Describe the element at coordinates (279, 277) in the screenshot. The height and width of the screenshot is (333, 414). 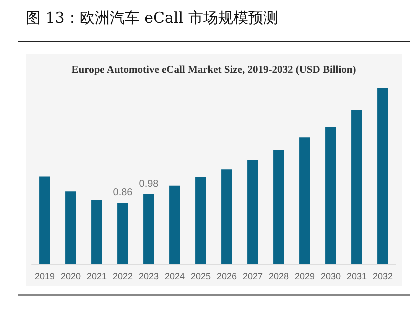
I see `x-tick-label: 2028` at that location.